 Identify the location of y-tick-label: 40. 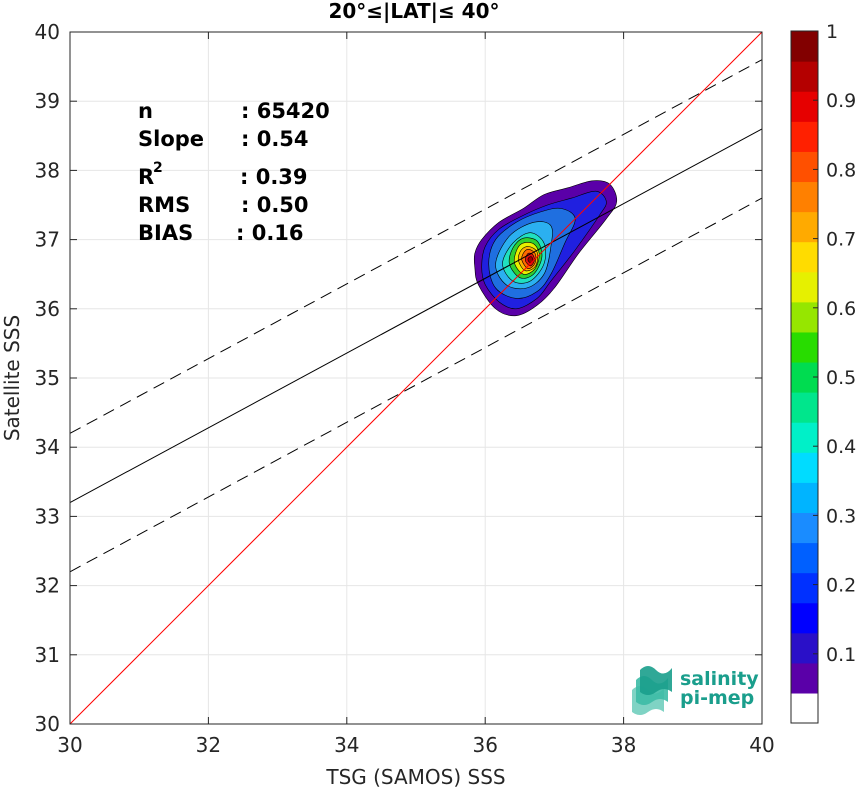
(47, 32).